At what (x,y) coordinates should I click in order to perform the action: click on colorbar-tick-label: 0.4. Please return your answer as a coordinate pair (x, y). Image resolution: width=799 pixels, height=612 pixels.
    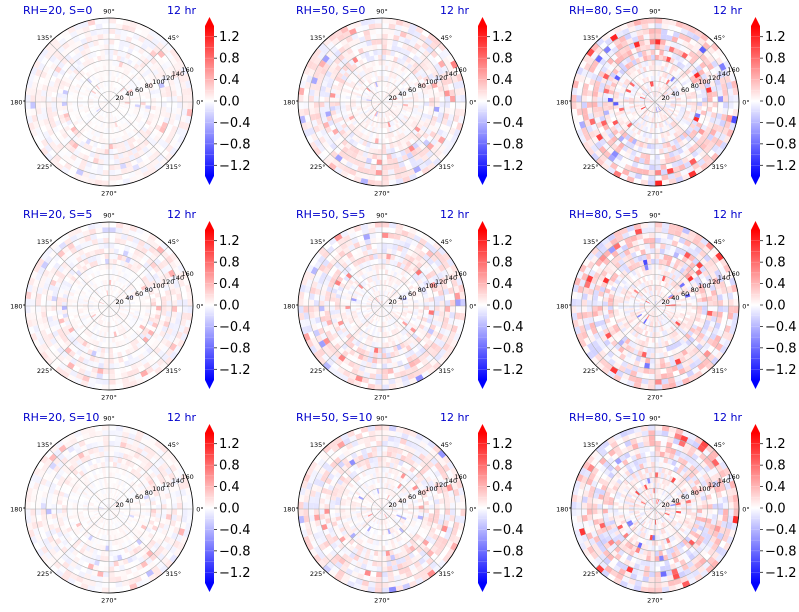
    Looking at the image, I should click on (229, 284).